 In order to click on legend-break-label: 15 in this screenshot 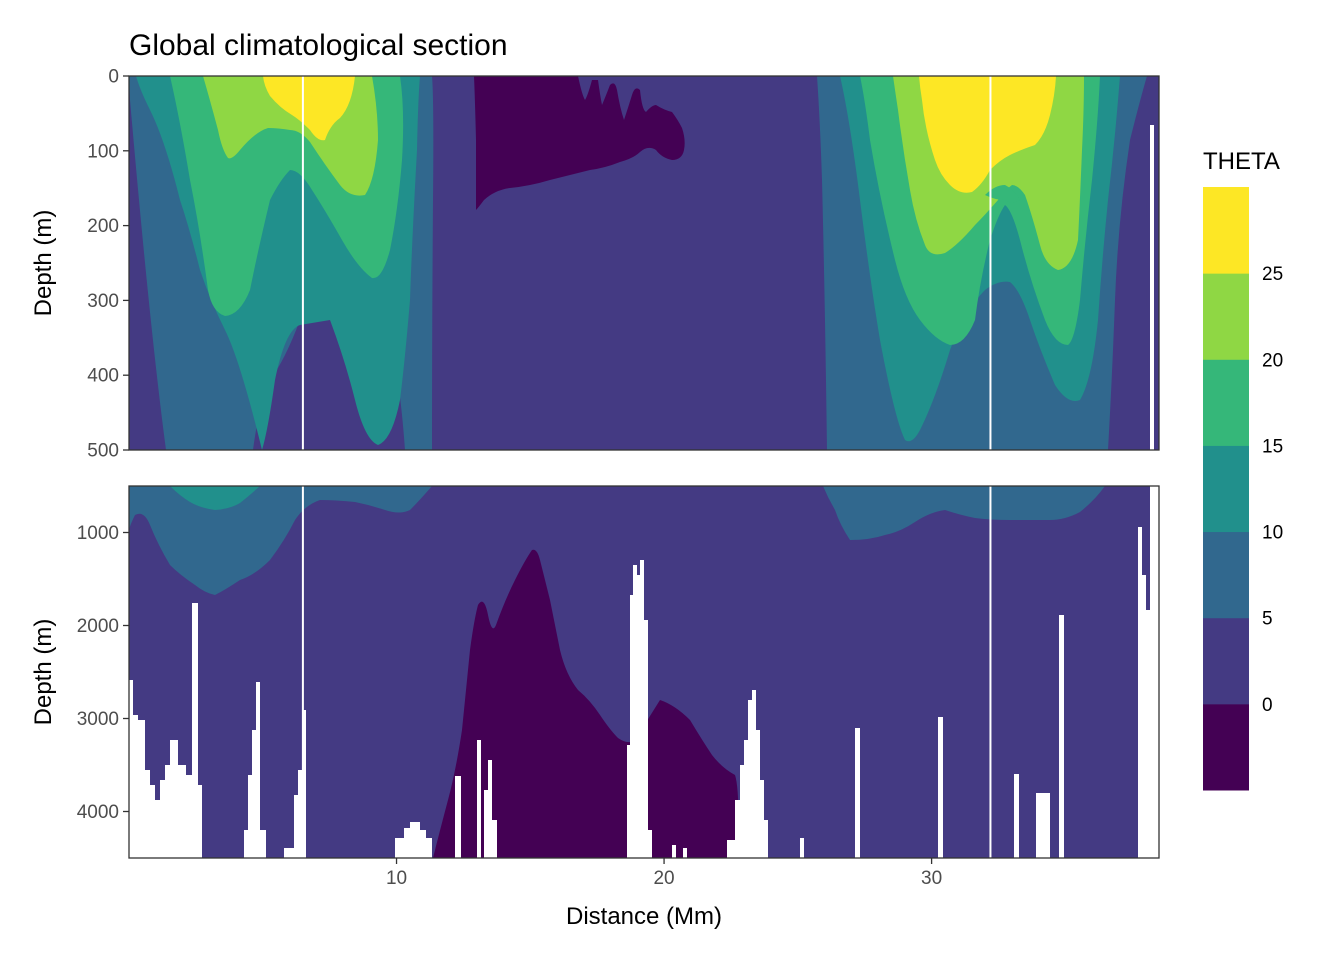, I will do `click(1272, 446)`.